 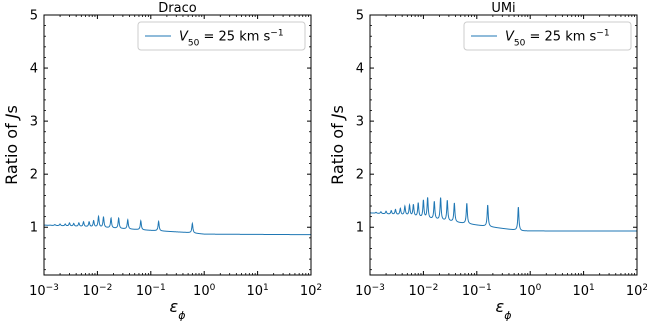 What do you see at coordinates (177, 8) in the screenshot?
I see `panel-title: Draco` at bounding box center [177, 8].